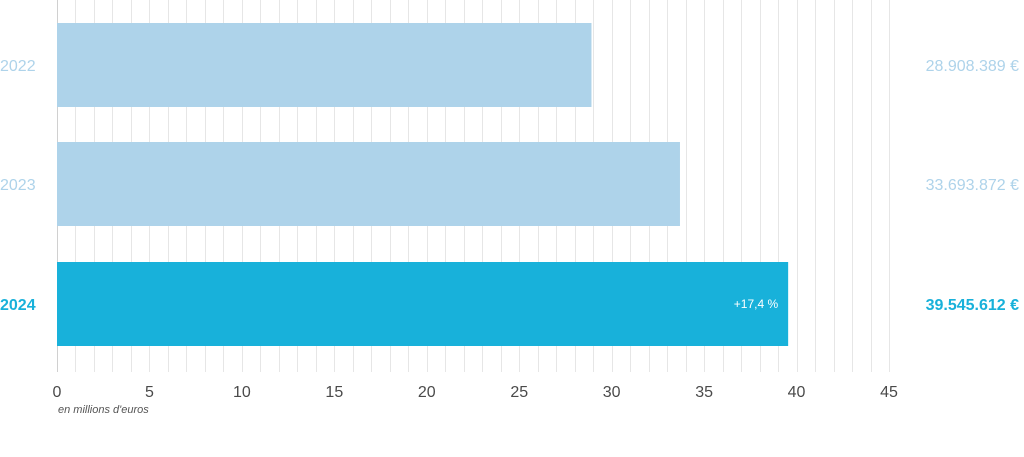 Image resolution: width=1024 pixels, height=457 pixels. Describe the element at coordinates (756, 304) in the screenshot. I see `bar-growth-annotation: +17,4 %` at that location.